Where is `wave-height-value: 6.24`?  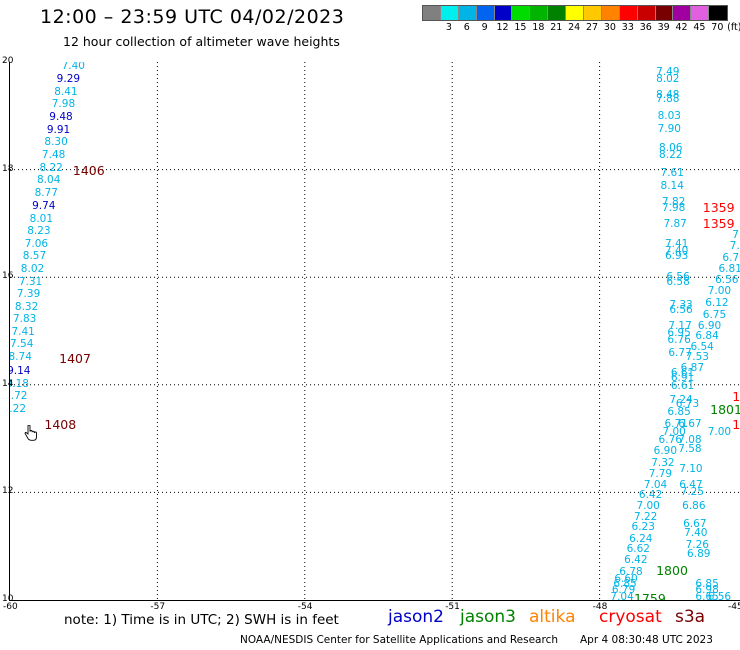
wave-height-value: 6.24 is located at coordinates (641, 538).